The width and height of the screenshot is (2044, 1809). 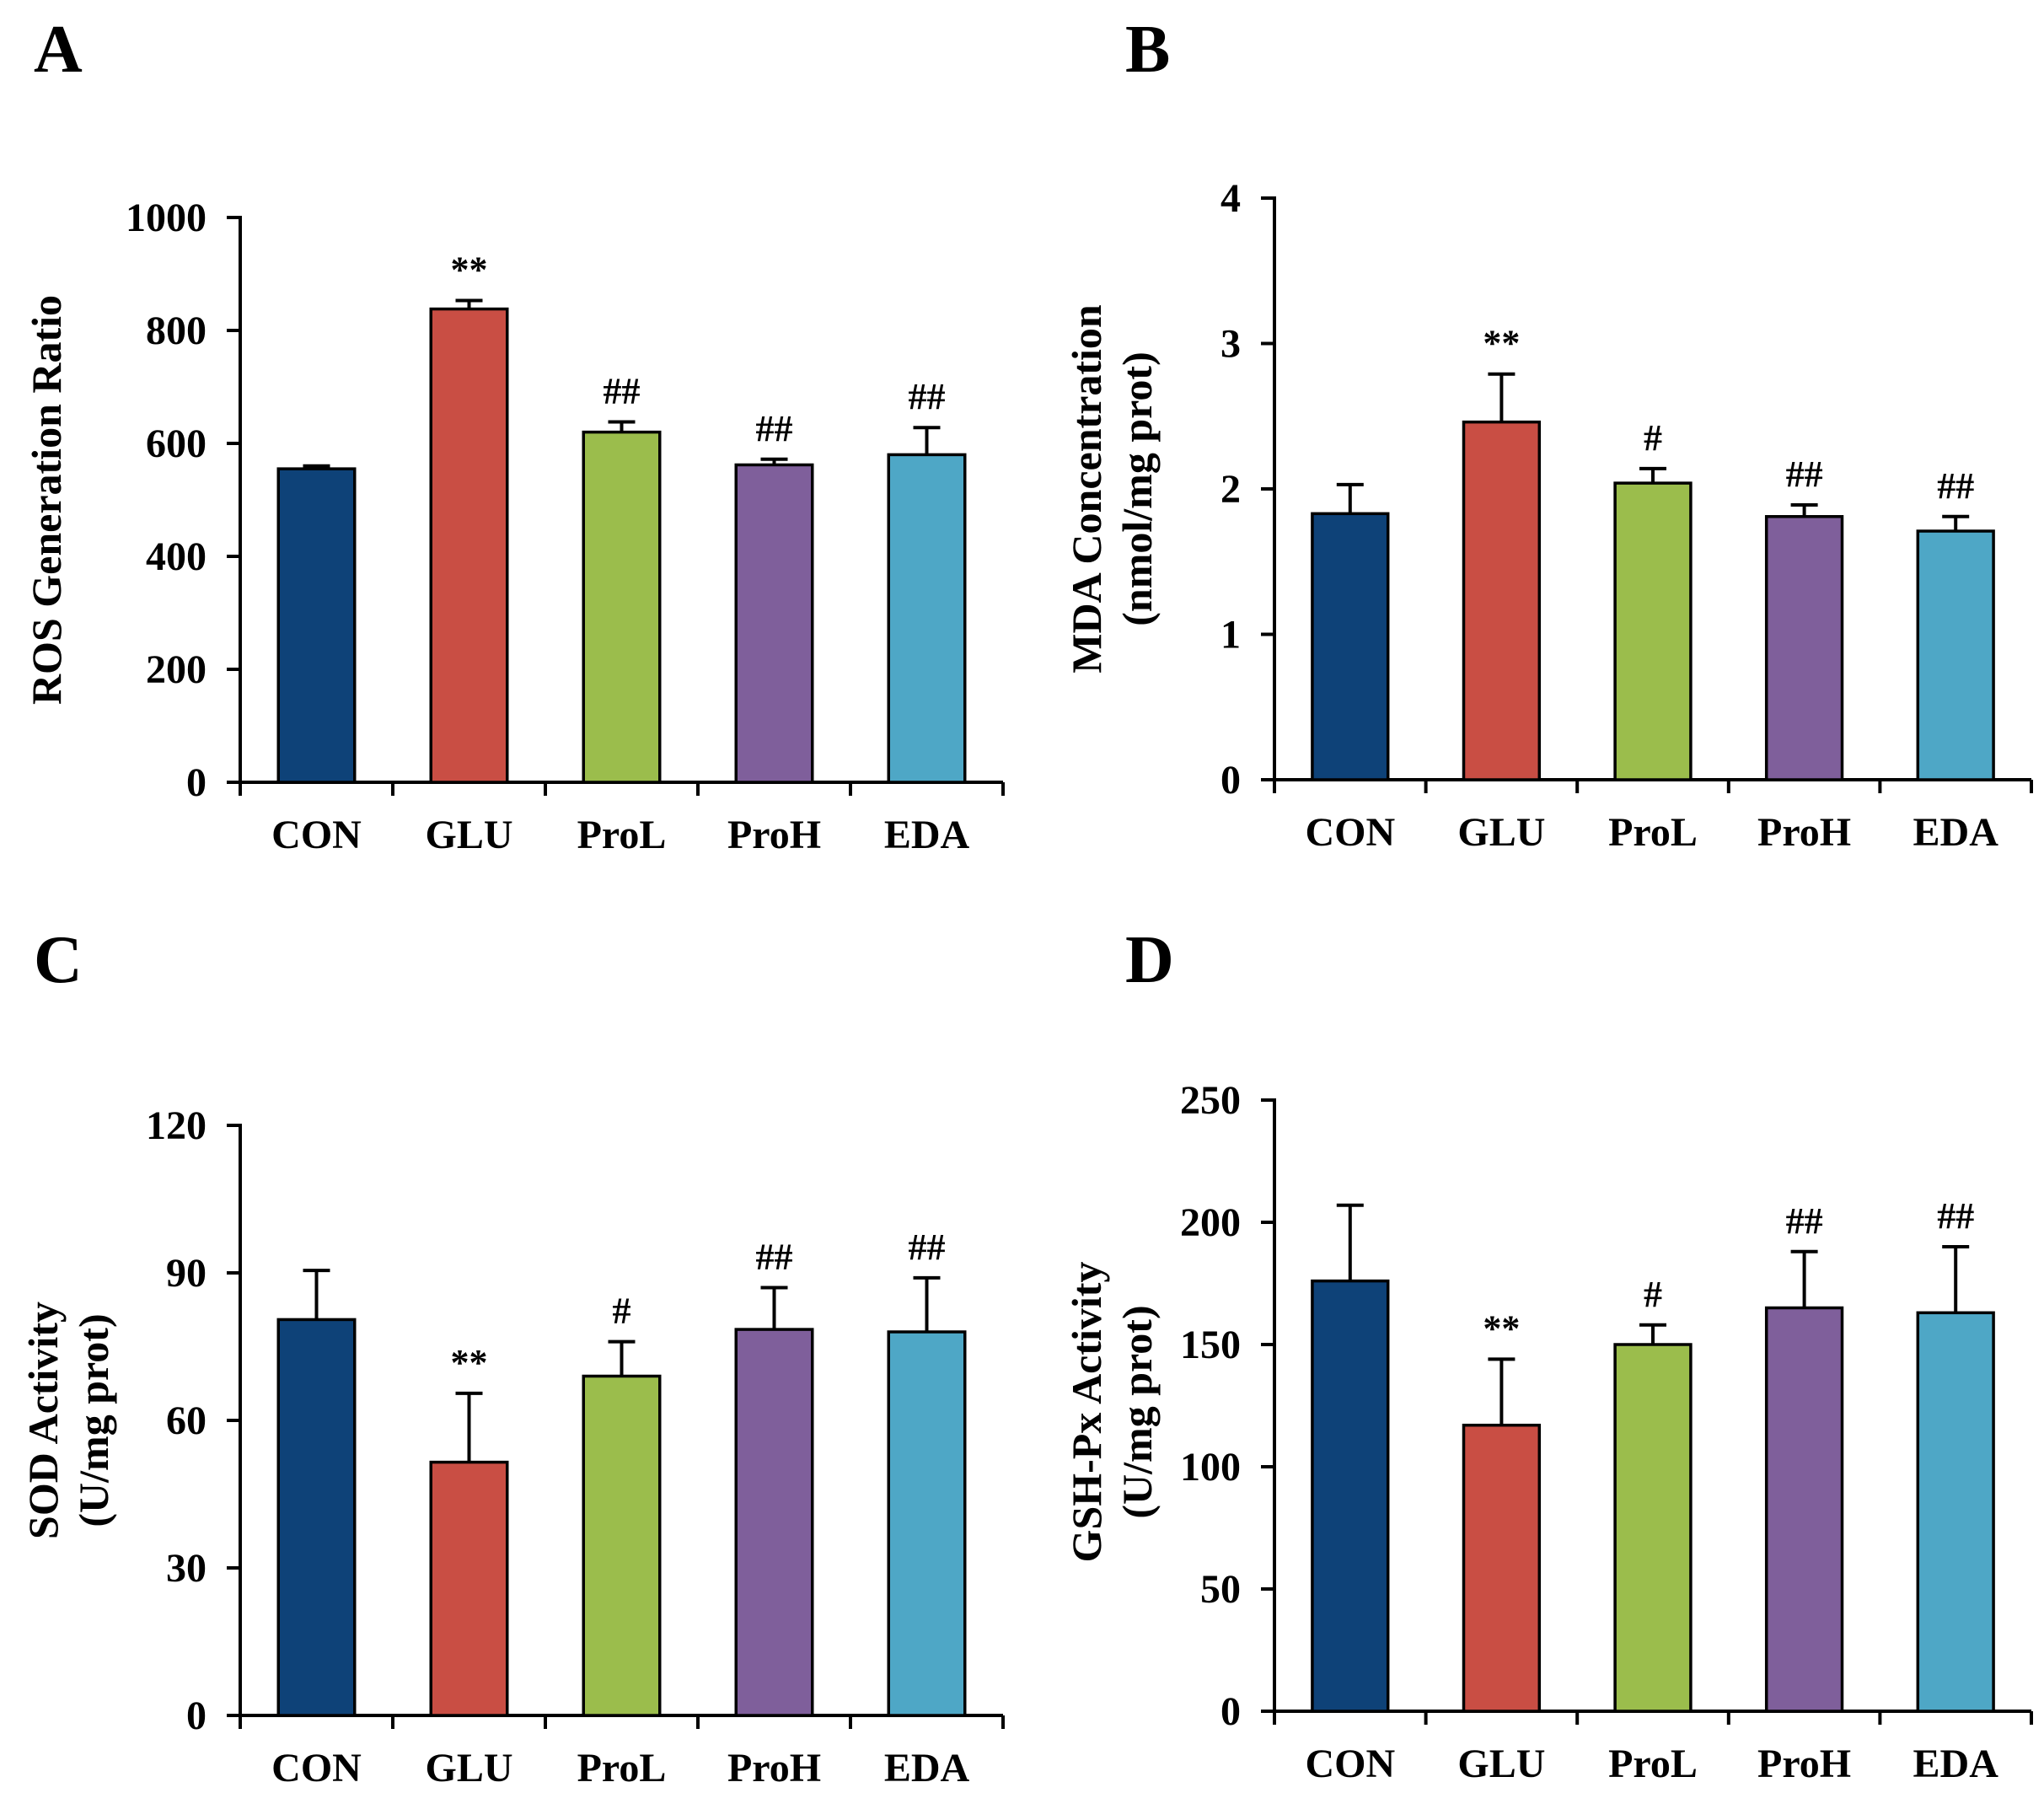 I want to click on y-axis-title: SOD Activity (U/mg prot), so click(x=68, y=1420).